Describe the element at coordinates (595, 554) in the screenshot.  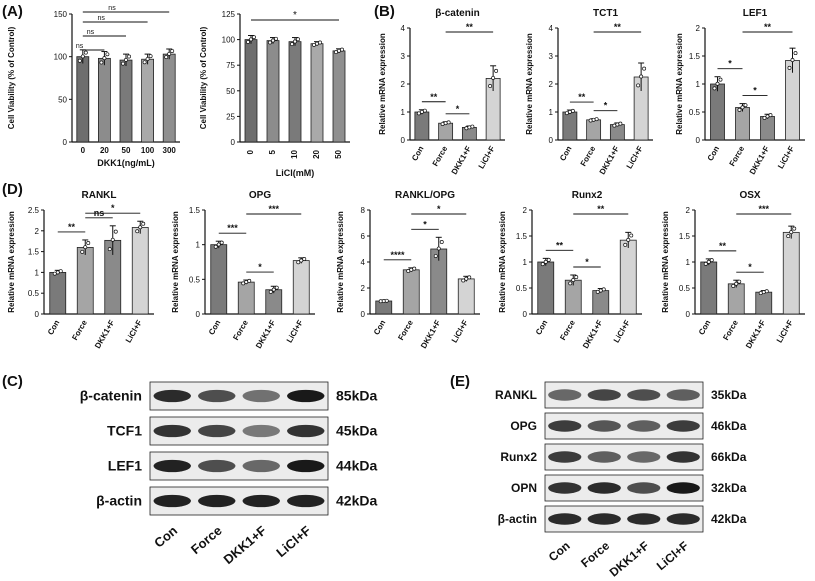
I see `blot-lane-label: Force` at that location.